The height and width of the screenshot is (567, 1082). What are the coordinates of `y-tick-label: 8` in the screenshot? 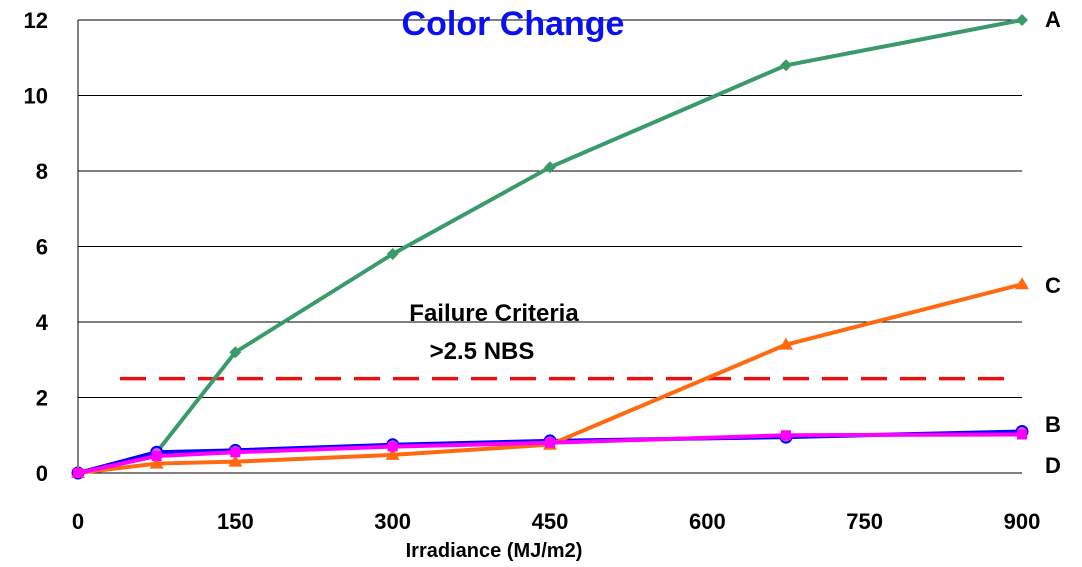 It's located at (42, 171).